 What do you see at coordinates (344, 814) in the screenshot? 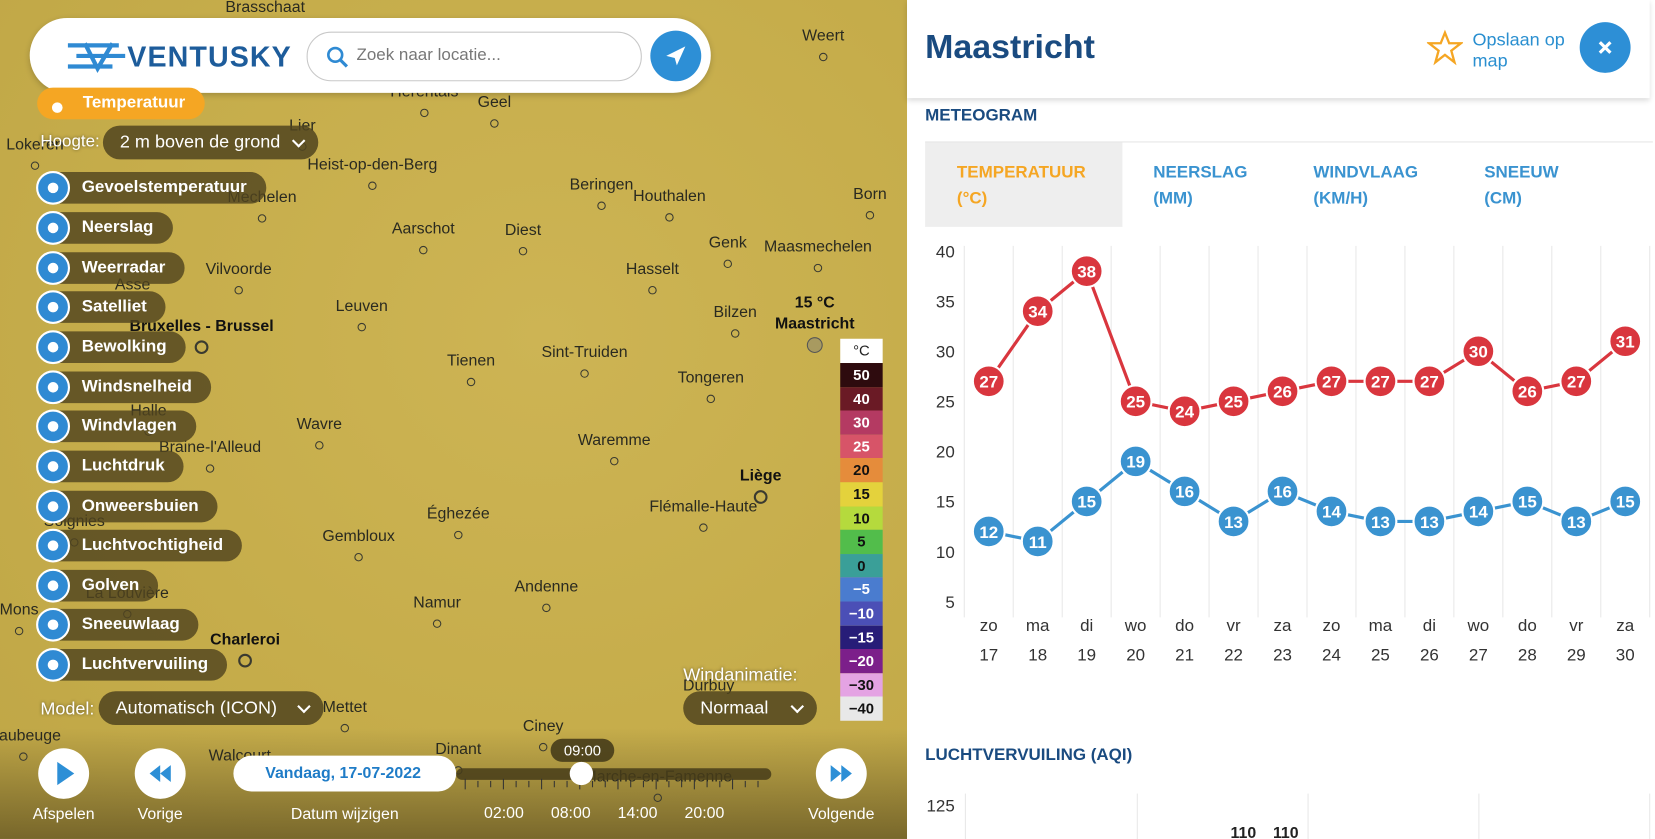
I see `change-date-label: Datum wijzigen` at bounding box center [344, 814].